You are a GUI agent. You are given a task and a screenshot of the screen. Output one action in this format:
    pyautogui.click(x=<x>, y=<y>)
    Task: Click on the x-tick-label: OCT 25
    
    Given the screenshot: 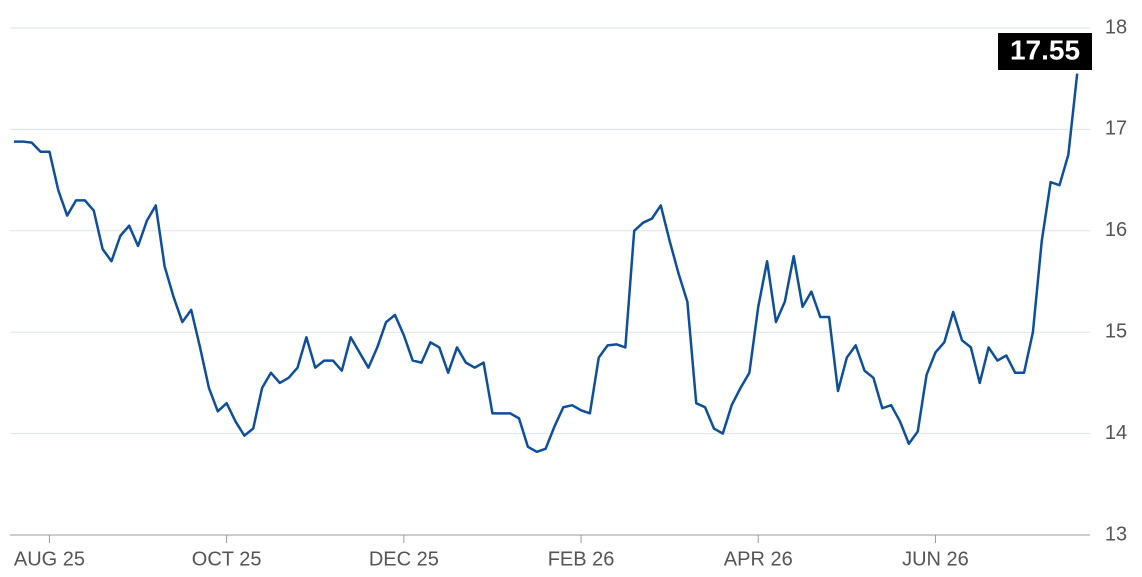 What is the action you would take?
    pyautogui.click(x=227, y=559)
    